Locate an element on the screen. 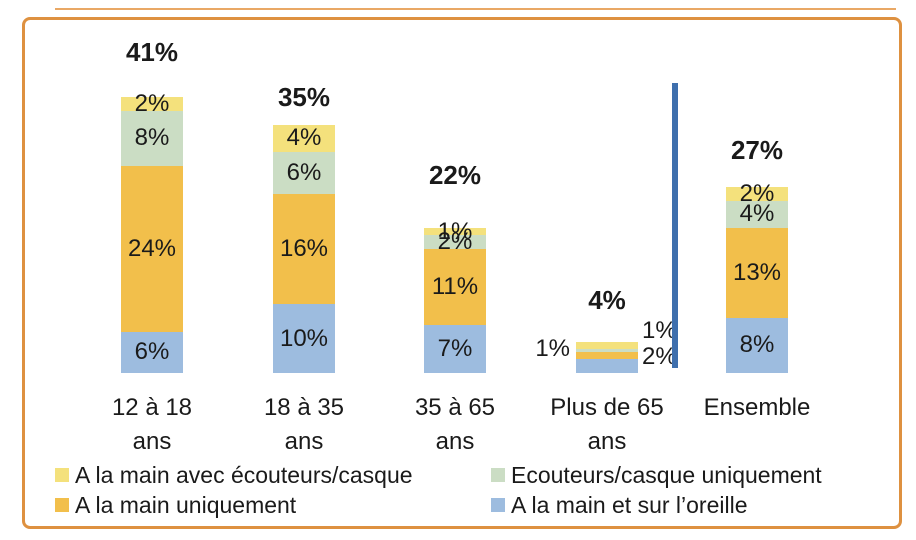 The image size is (916, 540). category-label: Ensemble is located at coordinates (757, 408).